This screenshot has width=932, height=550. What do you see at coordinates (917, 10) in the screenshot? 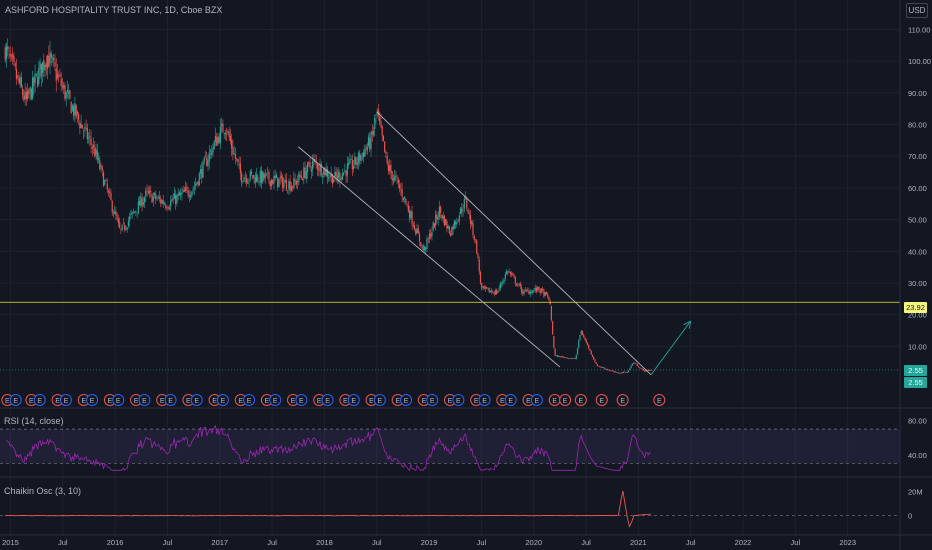
I see `currency-button: USD` at bounding box center [917, 10].